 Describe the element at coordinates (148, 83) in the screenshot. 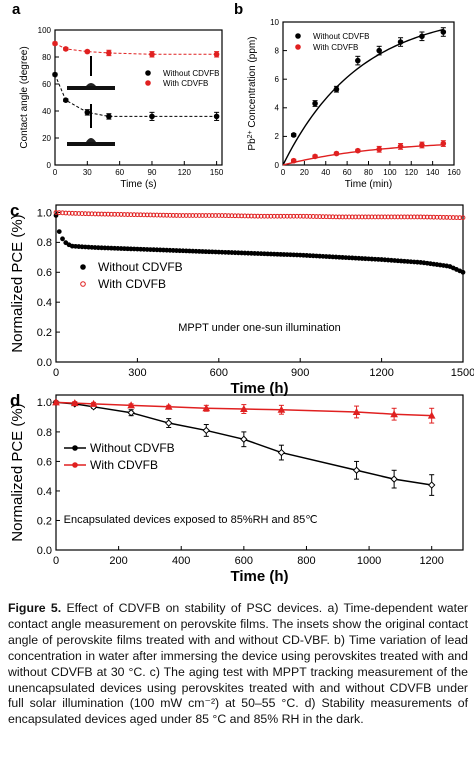

I see `panel-a-series-with-legend-marker` at that location.